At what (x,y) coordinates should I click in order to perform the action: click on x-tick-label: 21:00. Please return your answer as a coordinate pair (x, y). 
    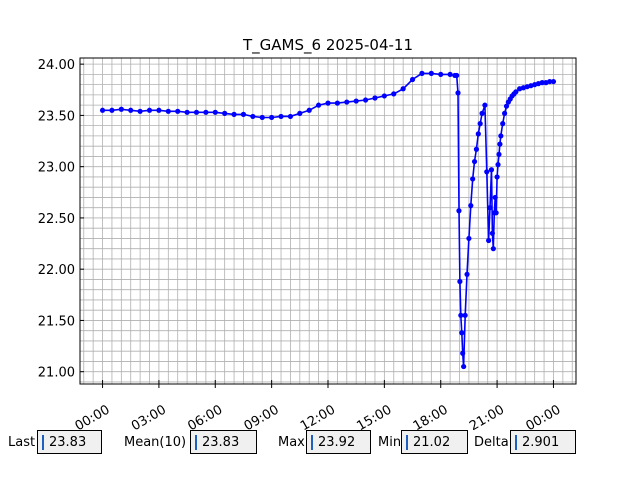
    Looking at the image, I should click on (487, 416).